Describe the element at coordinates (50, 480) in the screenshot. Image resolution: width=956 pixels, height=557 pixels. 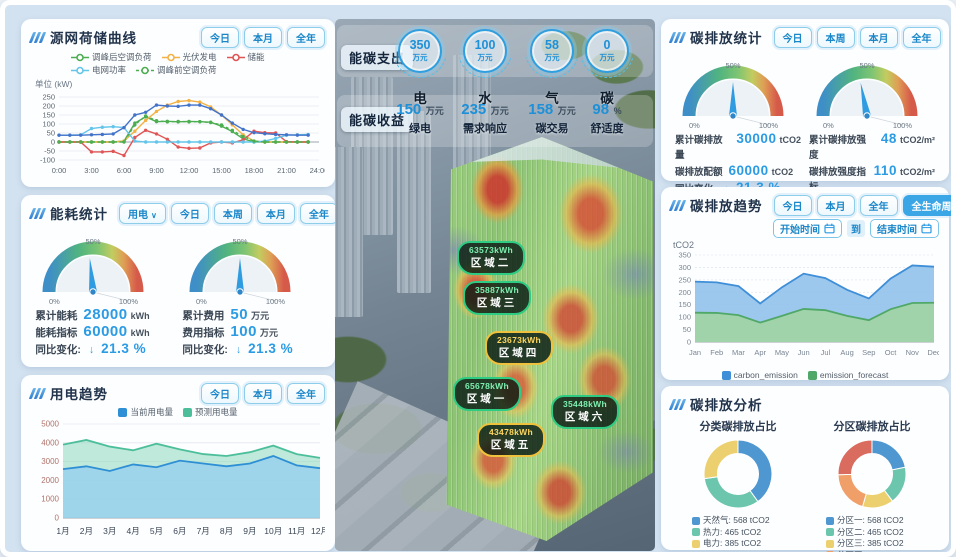
I see `svg-text: 2000` at that location.